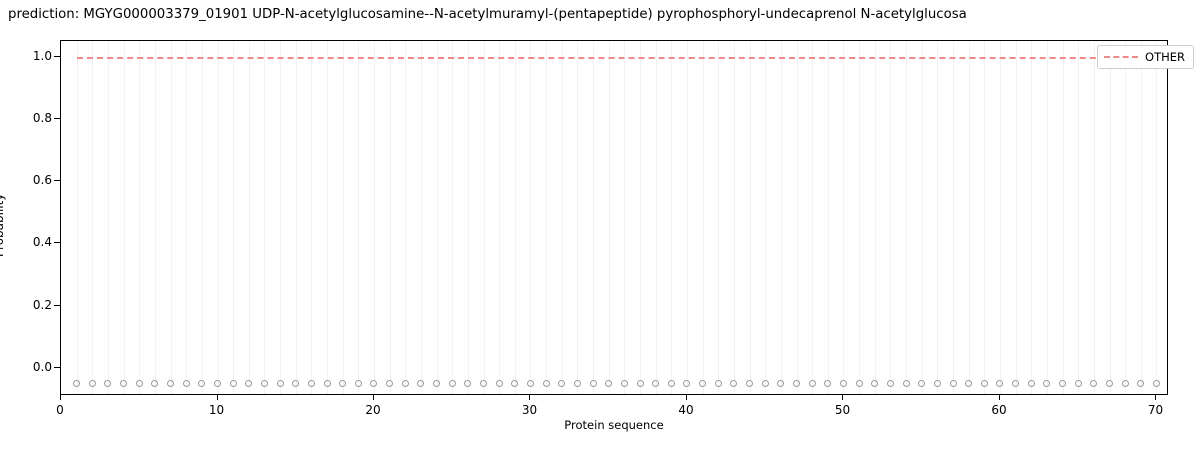 The height and width of the screenshot is (450, 1200). Describe the element at coordinates (373, 410) in the screenshot. I see `x-tick-label: 20` at that location.